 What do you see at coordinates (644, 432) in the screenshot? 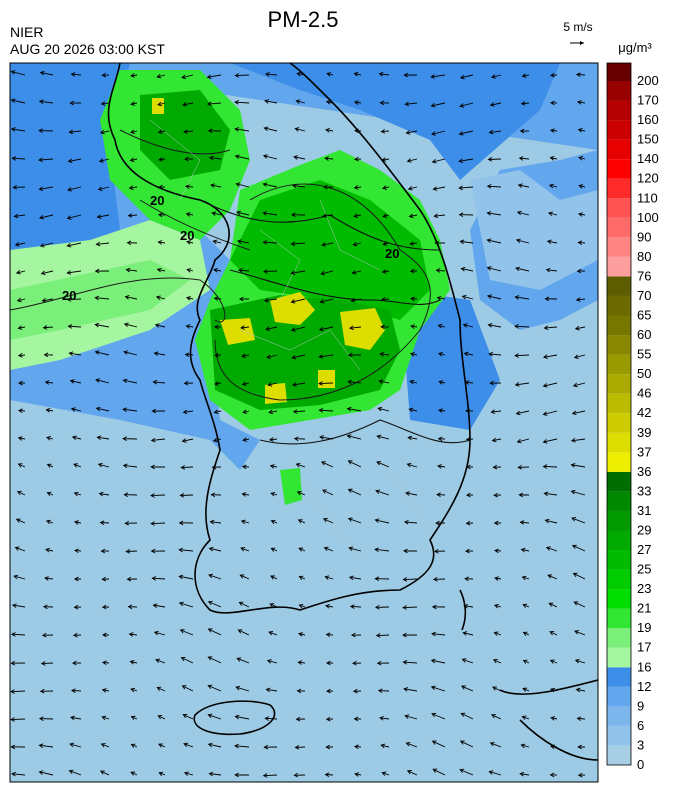
I see `colorbar-label: 39` at bounding box center [644, 432].